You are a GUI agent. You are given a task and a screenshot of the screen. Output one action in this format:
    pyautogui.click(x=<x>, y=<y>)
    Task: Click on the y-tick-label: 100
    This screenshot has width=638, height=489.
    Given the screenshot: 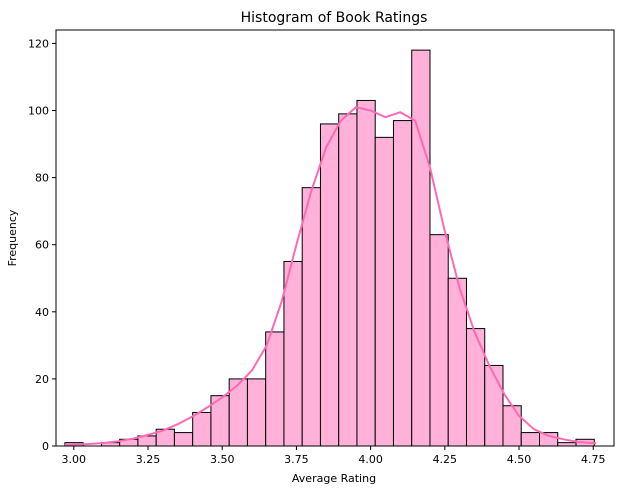 What is the action you would take?
    pyautogui.click(x=38, y=111)
    